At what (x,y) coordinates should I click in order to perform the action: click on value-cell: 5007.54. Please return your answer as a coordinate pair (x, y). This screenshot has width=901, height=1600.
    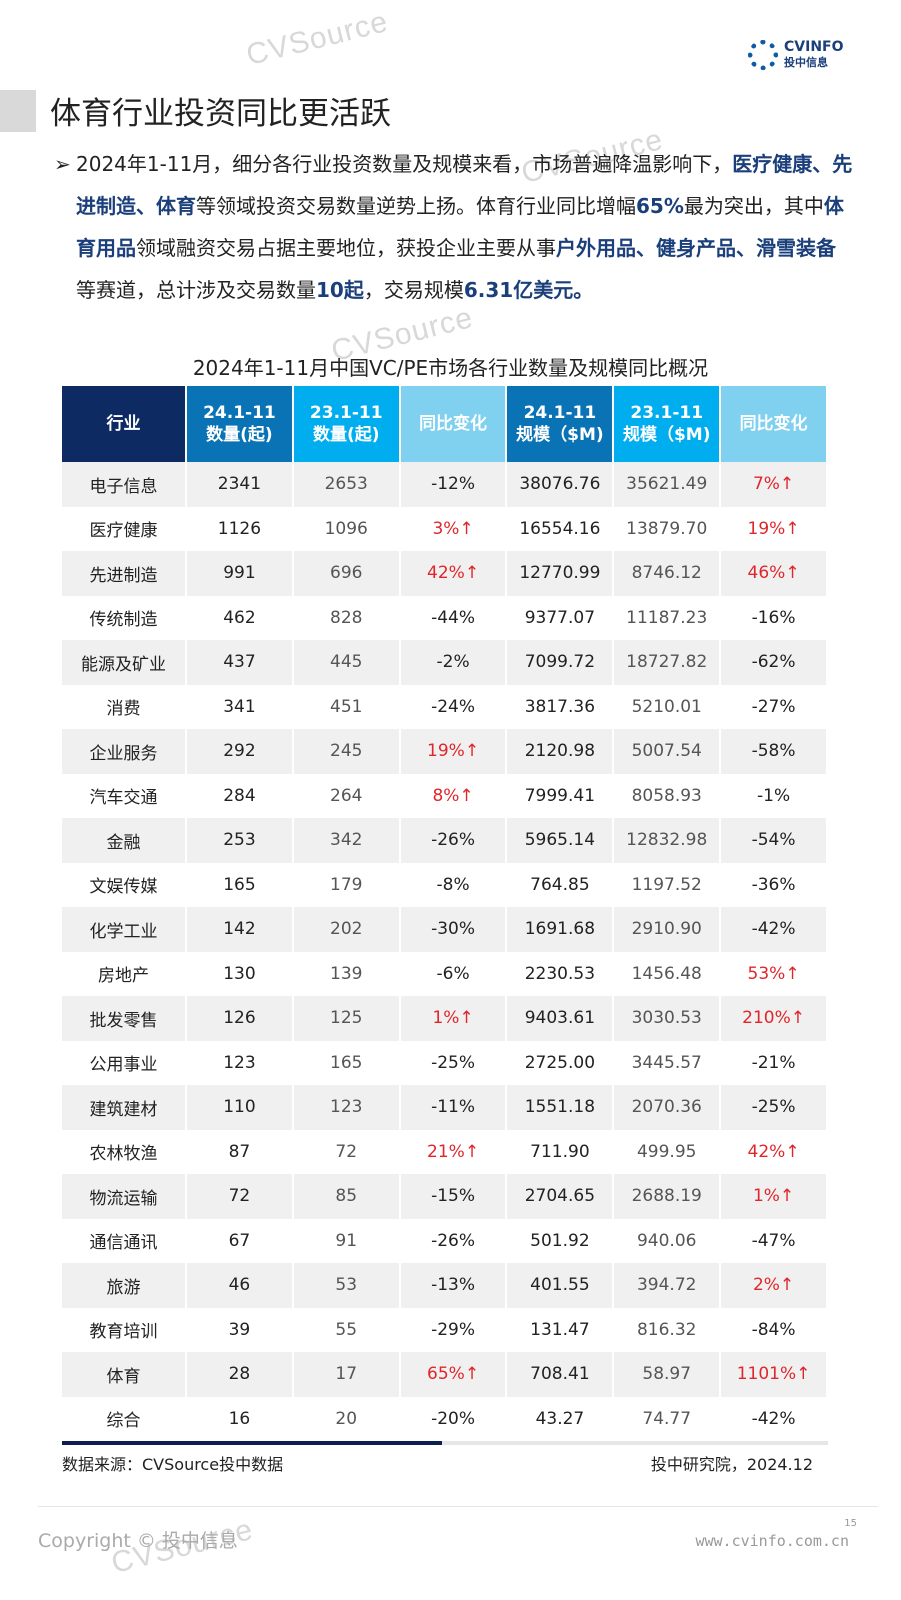
    Looking at the image, I should click on (667, 751).